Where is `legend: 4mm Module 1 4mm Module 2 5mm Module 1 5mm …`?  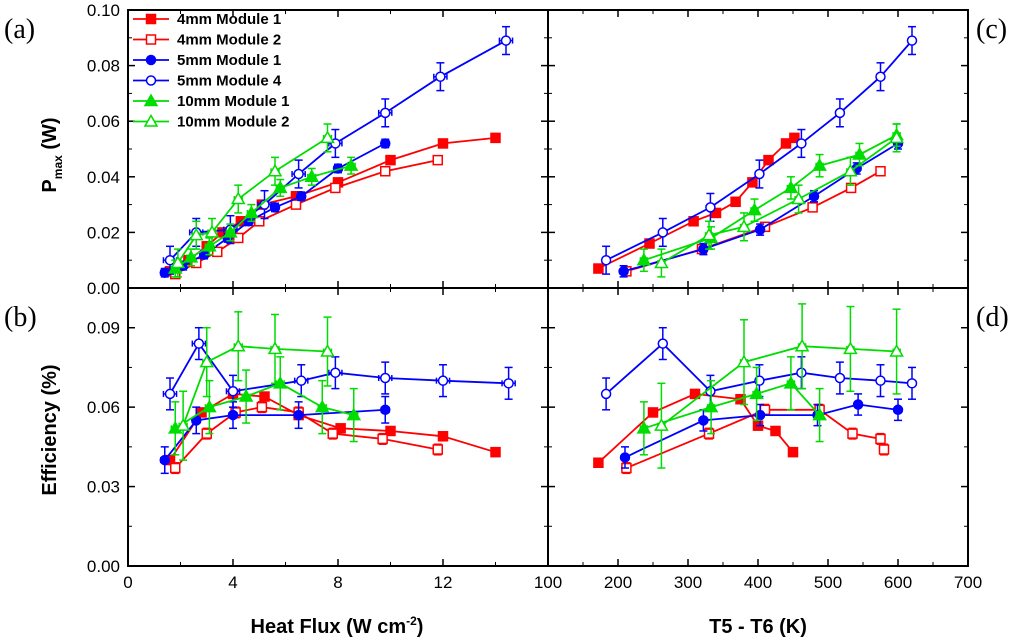
legend: 4mm Module 1 4mm Module 2 5mm Module 1 5mm … is located at coordinates (211, 71).